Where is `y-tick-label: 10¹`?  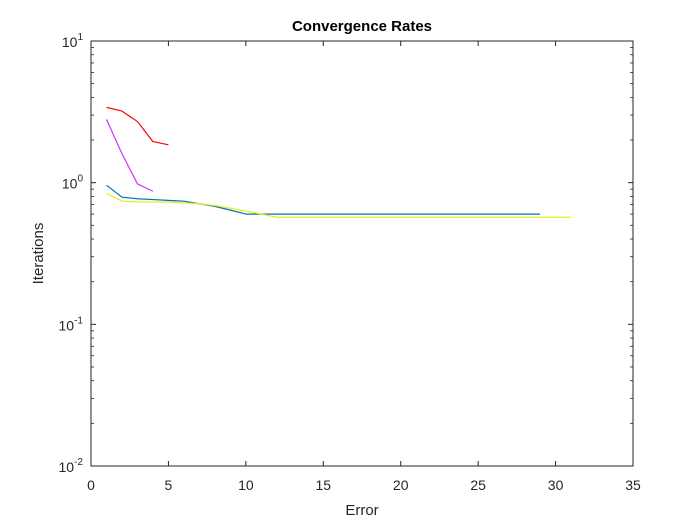 y-tick-label: 10¹ is located at coordinates (73, 41).